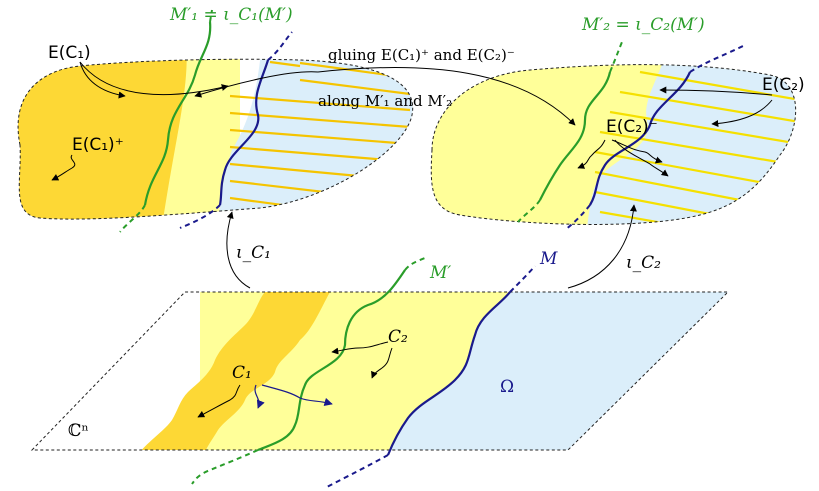 Image resolution: width=819 pixels, height=491 pixels. What do you see at coordinates (177, 113) in the screenshot?
I see `curve-m1-prime` at bounding box center [177, 113].